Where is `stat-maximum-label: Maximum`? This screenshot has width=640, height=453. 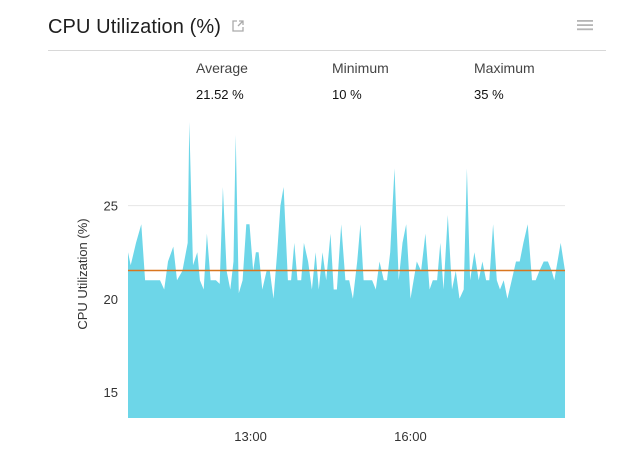 stat-maximum-label: Maximum is located at coordinates (504, 68).